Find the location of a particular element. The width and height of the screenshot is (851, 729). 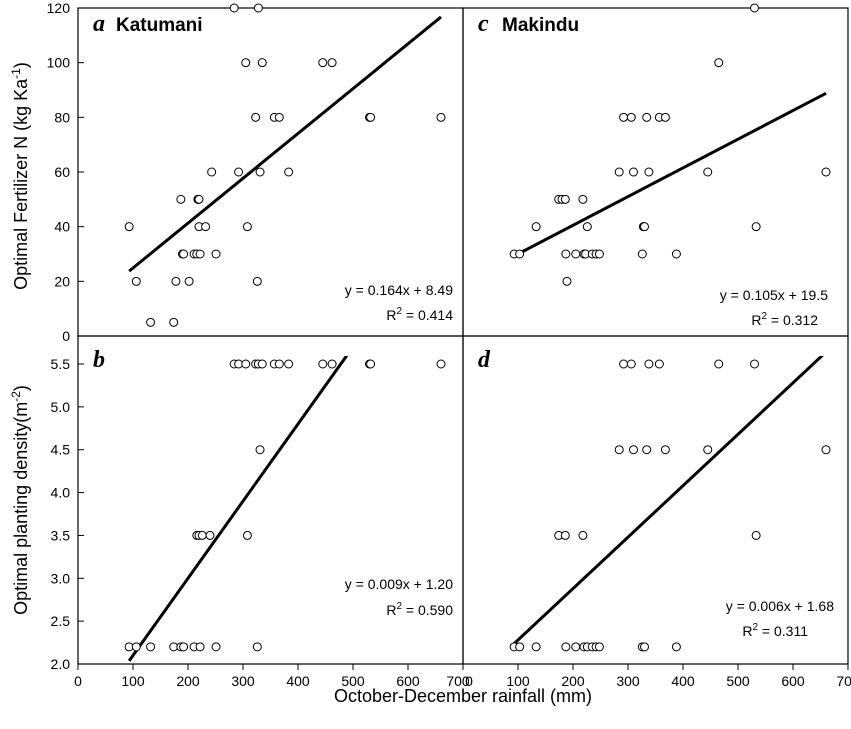

panel-d-fit-line is located at coordinates (668, 500).